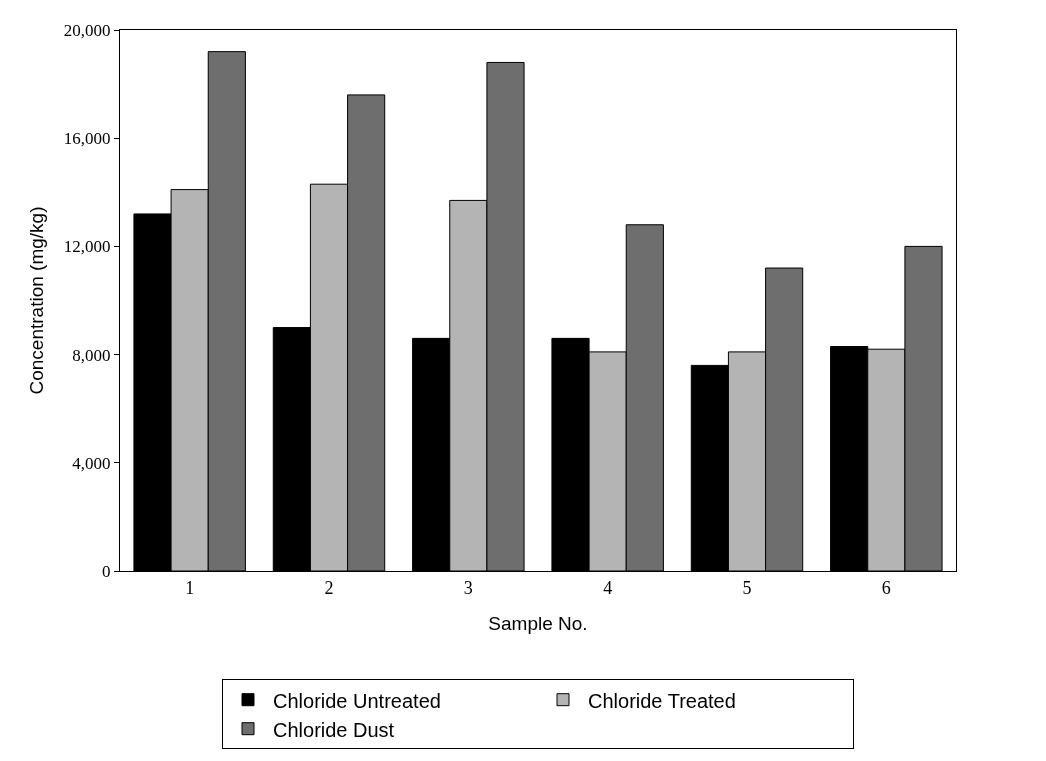  Describe the element at coordinates (329, 587) in the screenshot. I see `x-tick-label: 2` at that location.